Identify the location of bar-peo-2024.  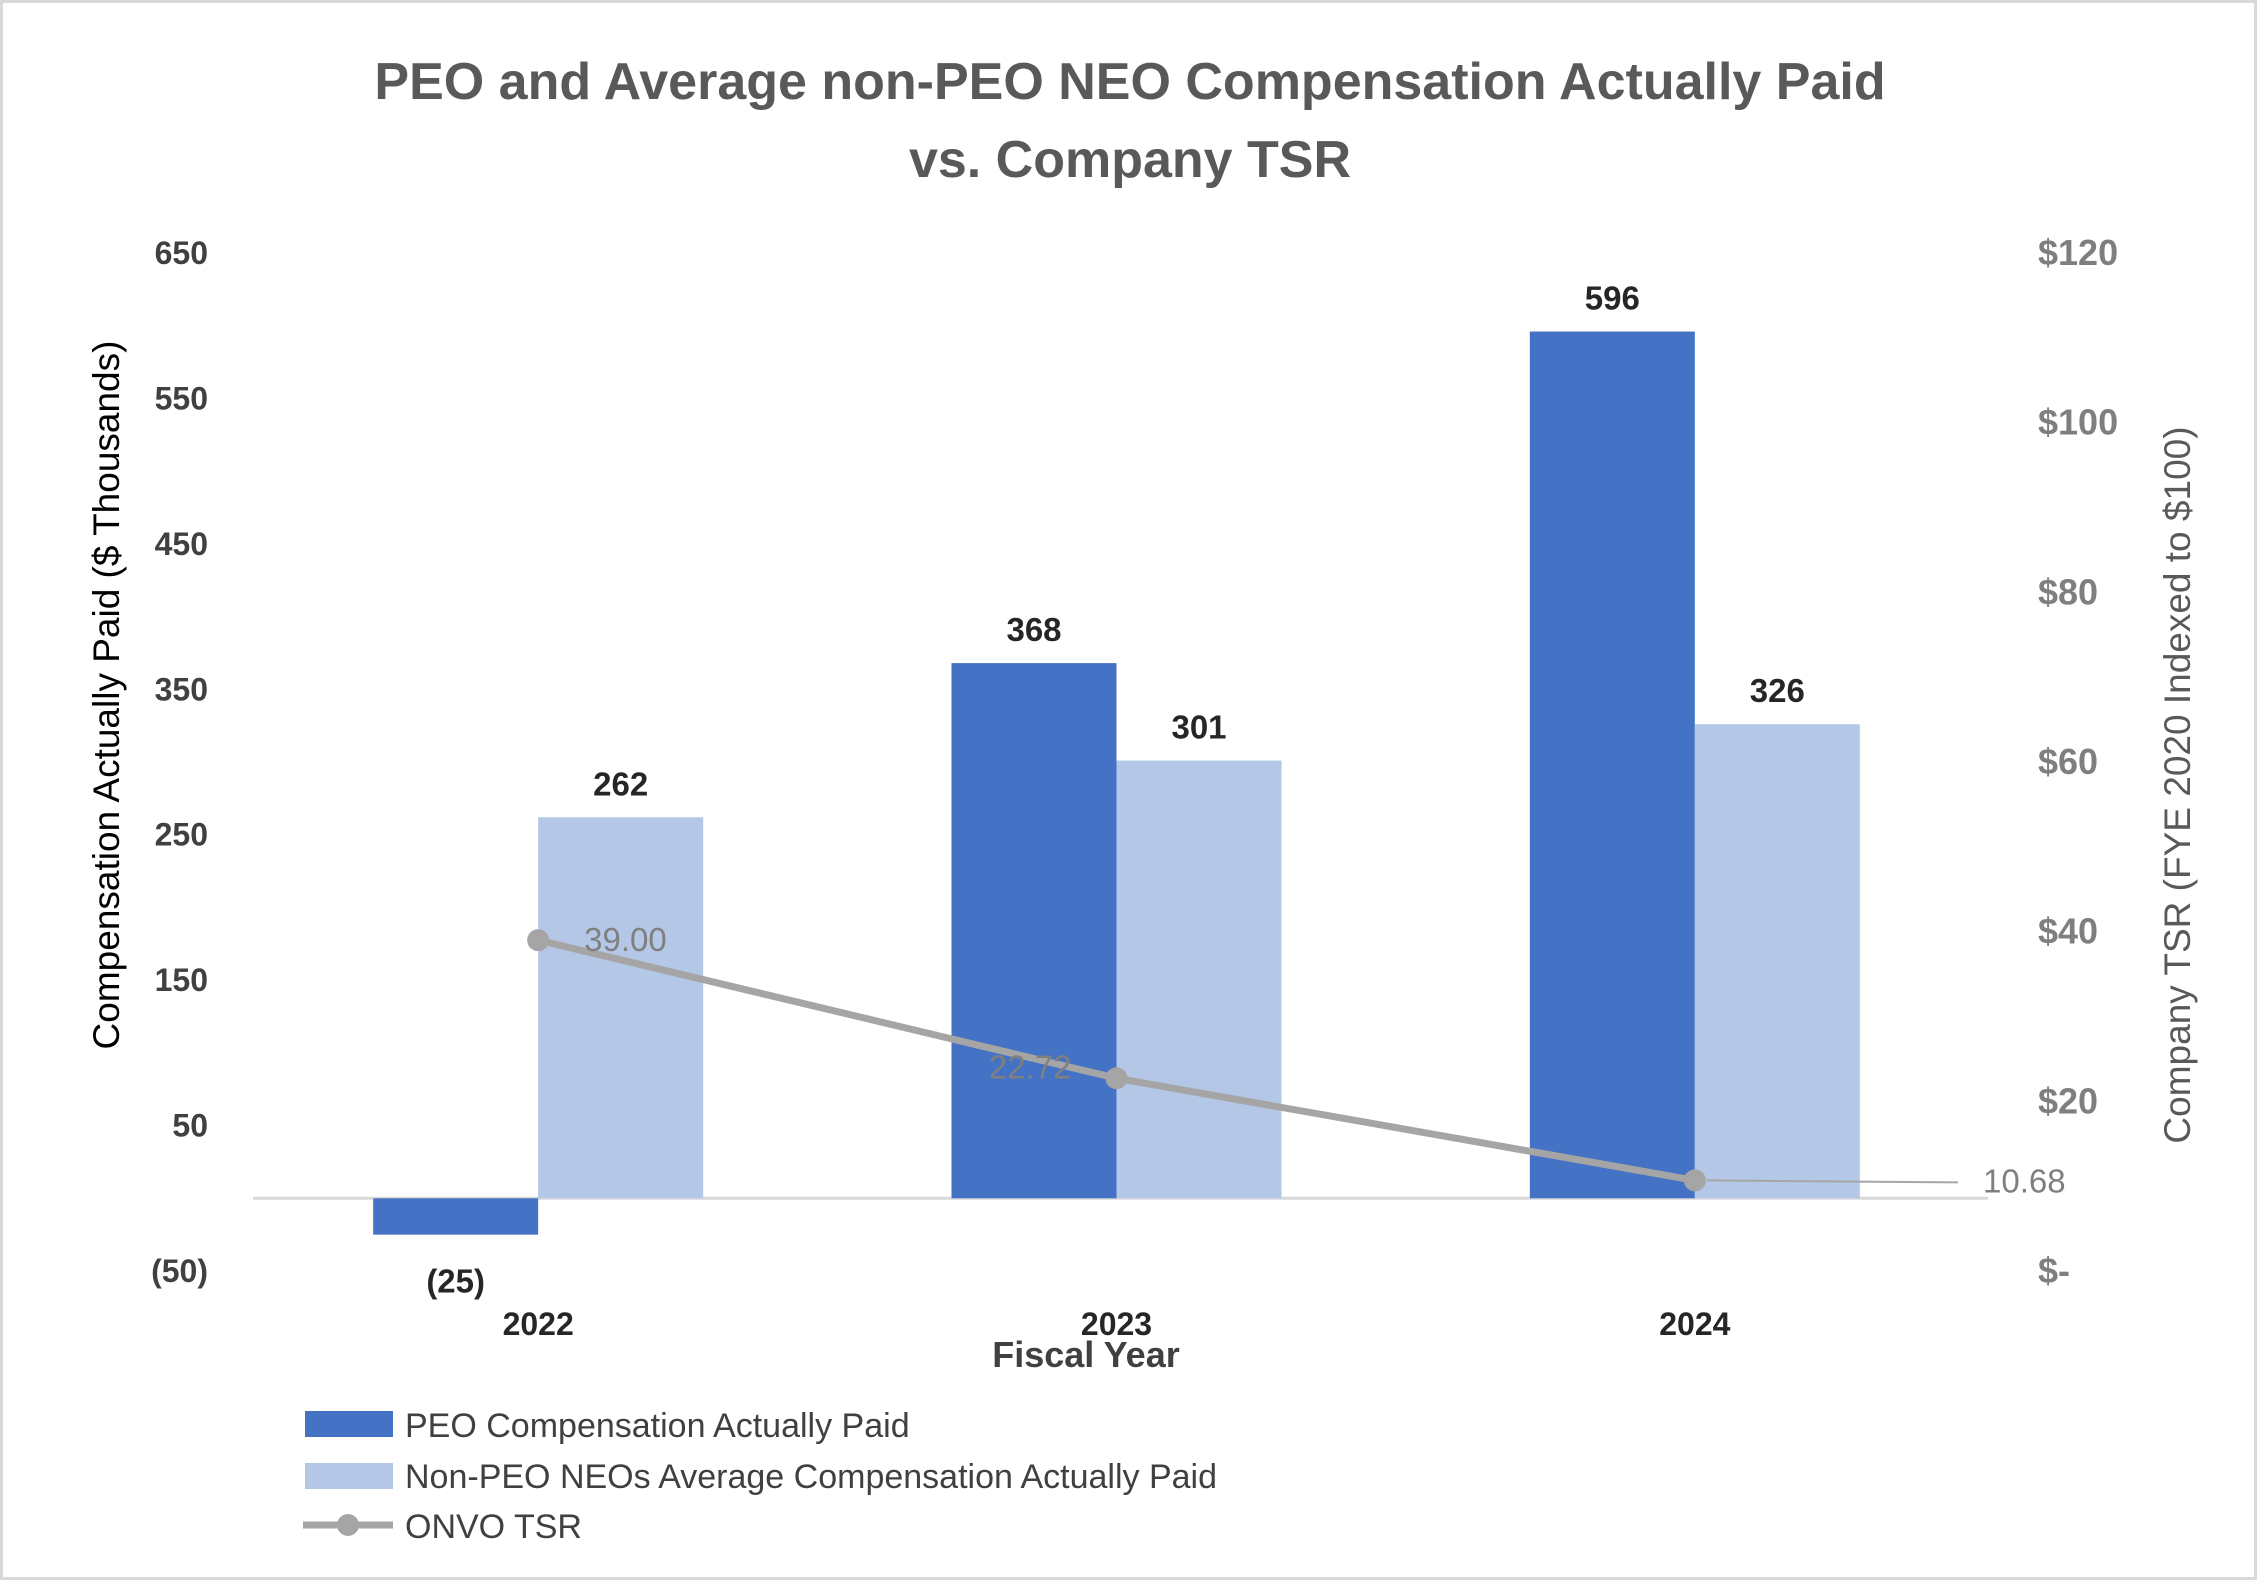
(1612, 765).